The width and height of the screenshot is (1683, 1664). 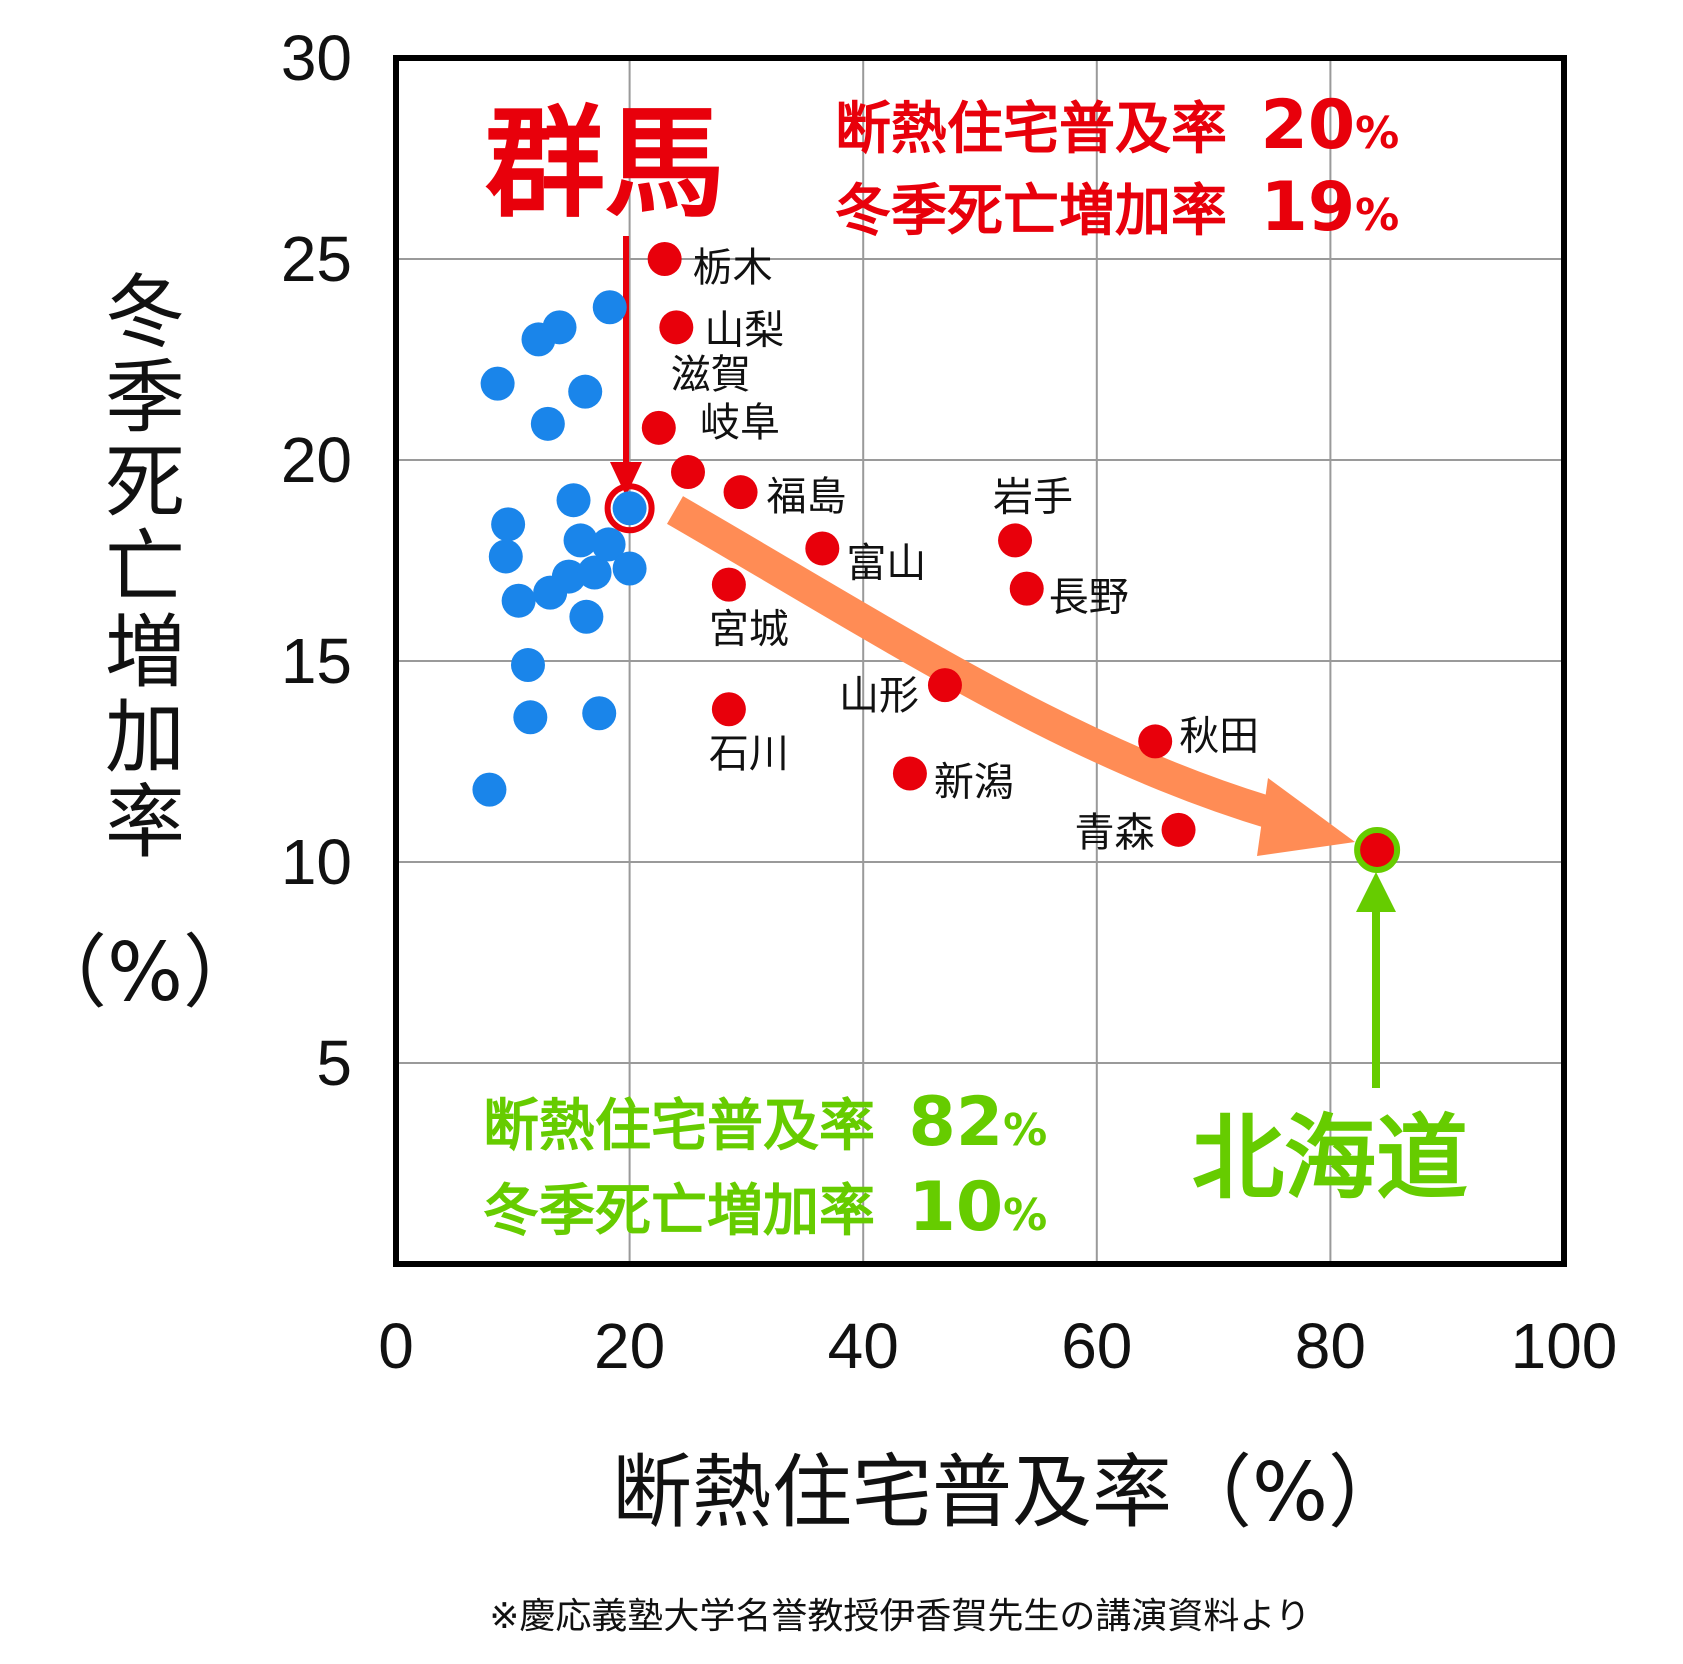 What do you see at coordinates (145, 822) in the screenshot?
I see `y-axis-title-char: 率` at bounding box center [145, 822].